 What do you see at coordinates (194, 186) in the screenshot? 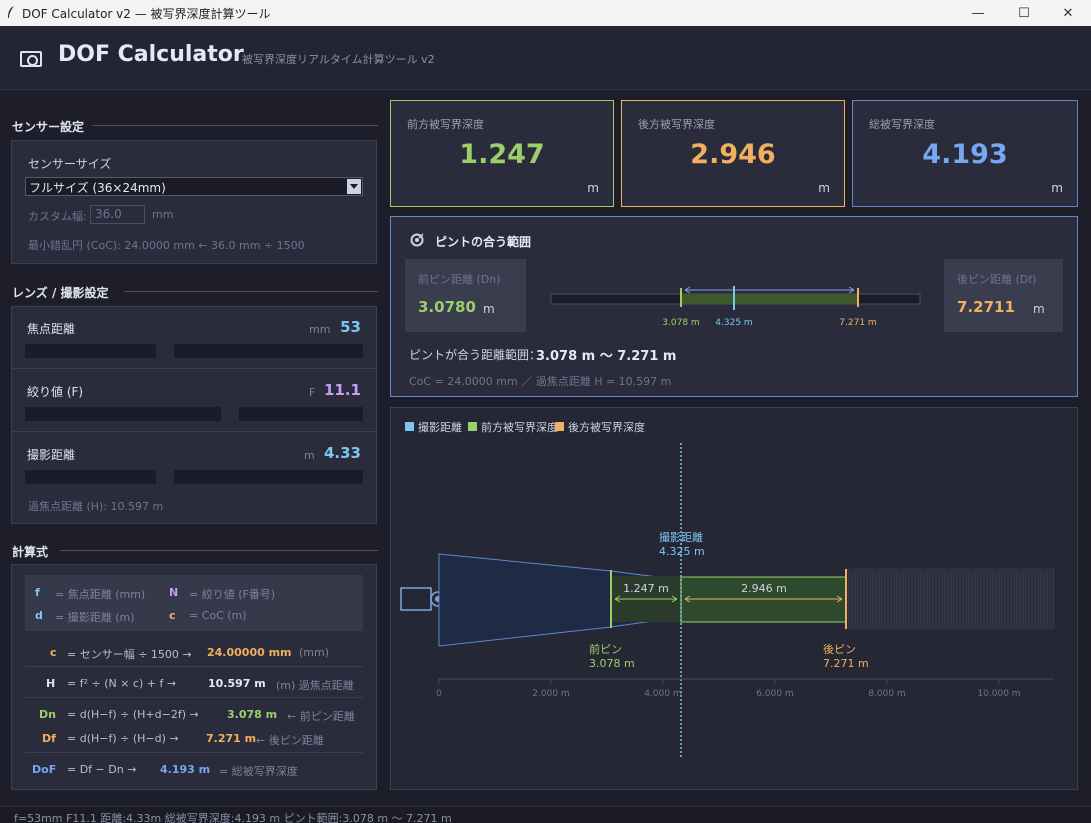
I see `sensor-size-select: フルサイズ (36×24mm)` at bounding box center [194, 186].